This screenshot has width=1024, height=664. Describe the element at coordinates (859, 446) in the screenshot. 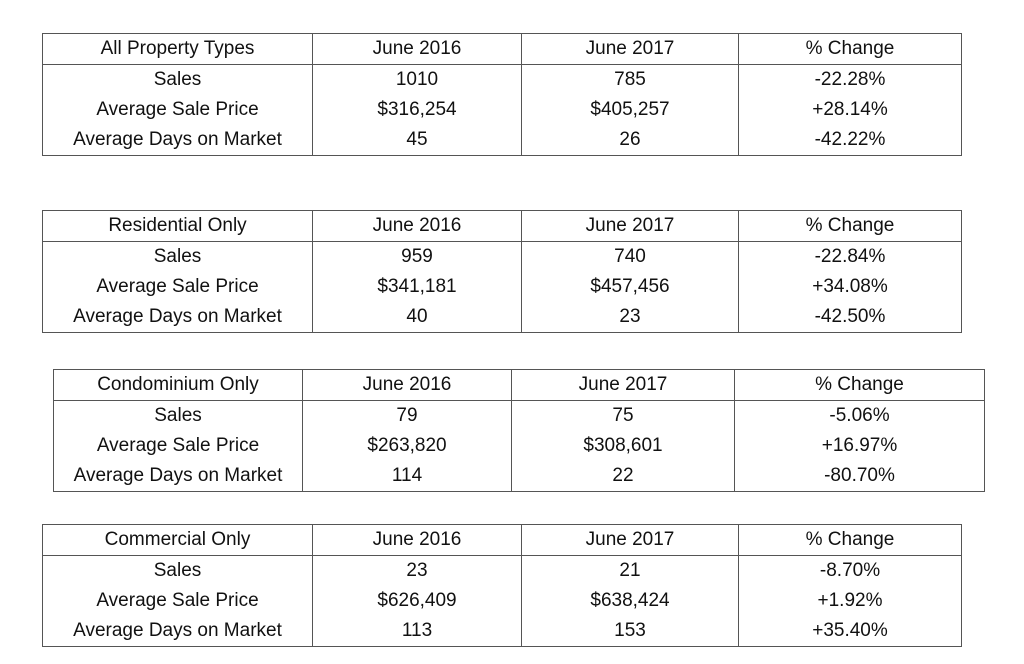

I see `value-percent-change: +16.97%` at that location.